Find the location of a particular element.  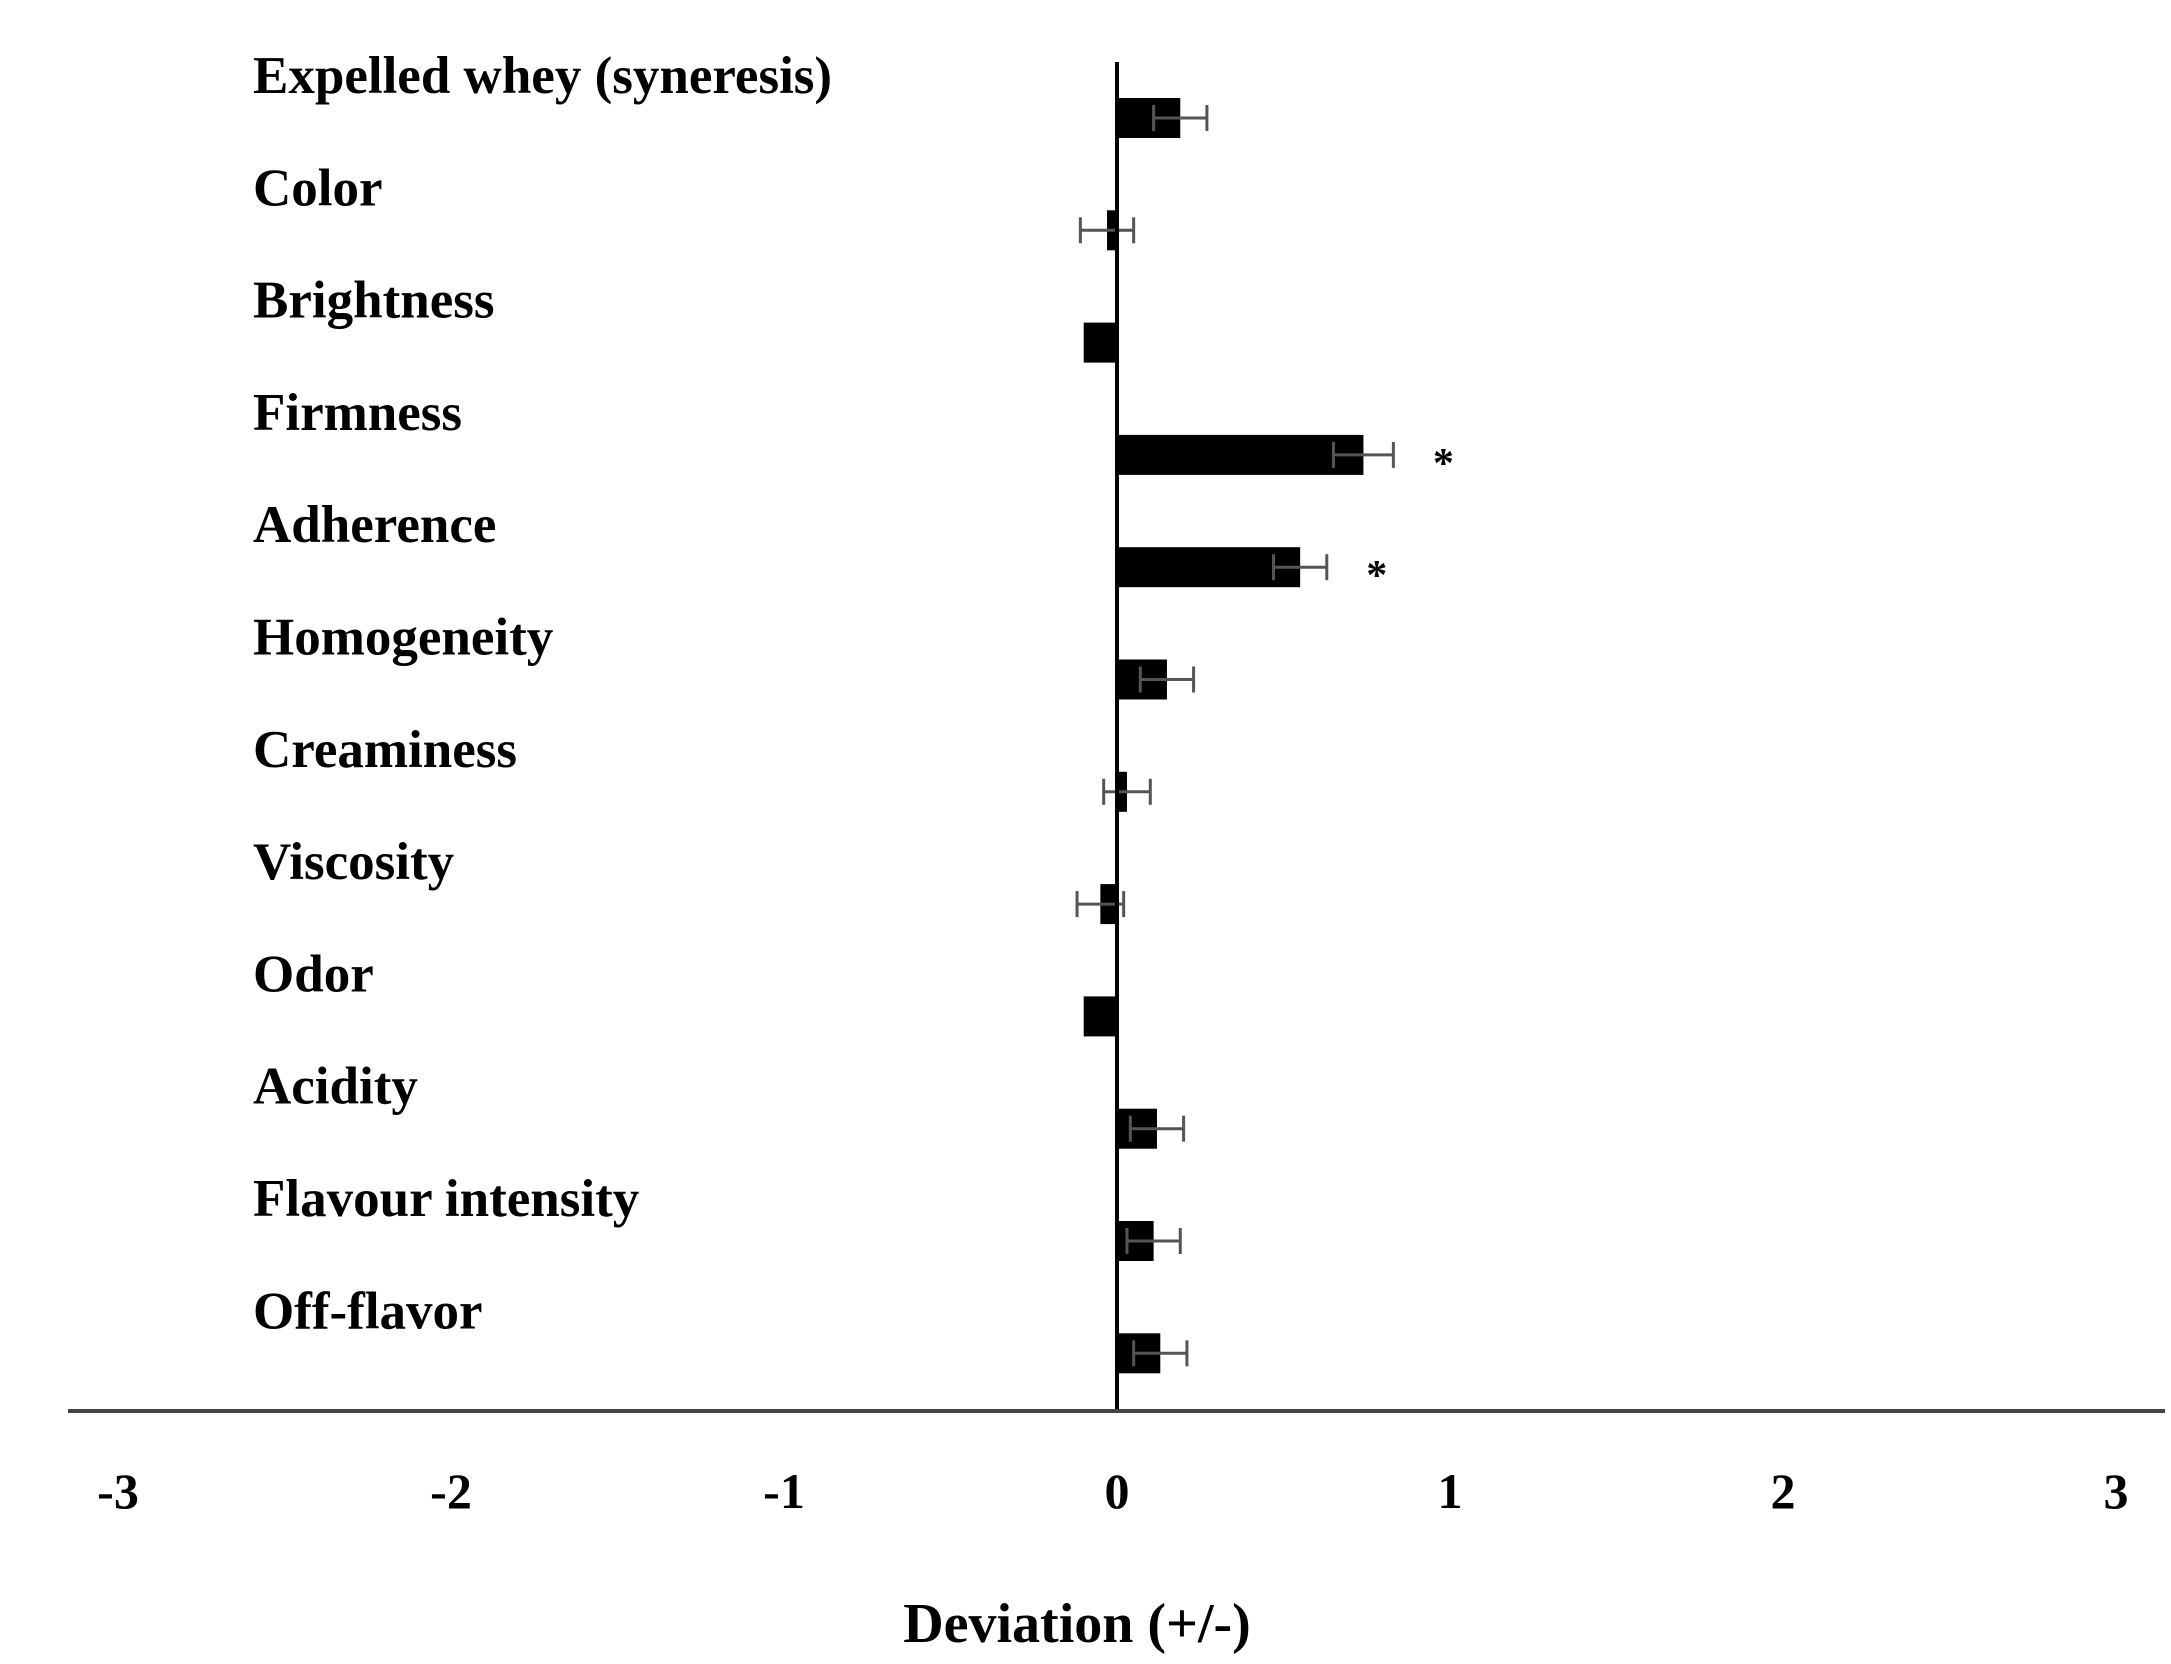

category-label: Expelled whey (syneresis) is located at coordinates (542, 76).